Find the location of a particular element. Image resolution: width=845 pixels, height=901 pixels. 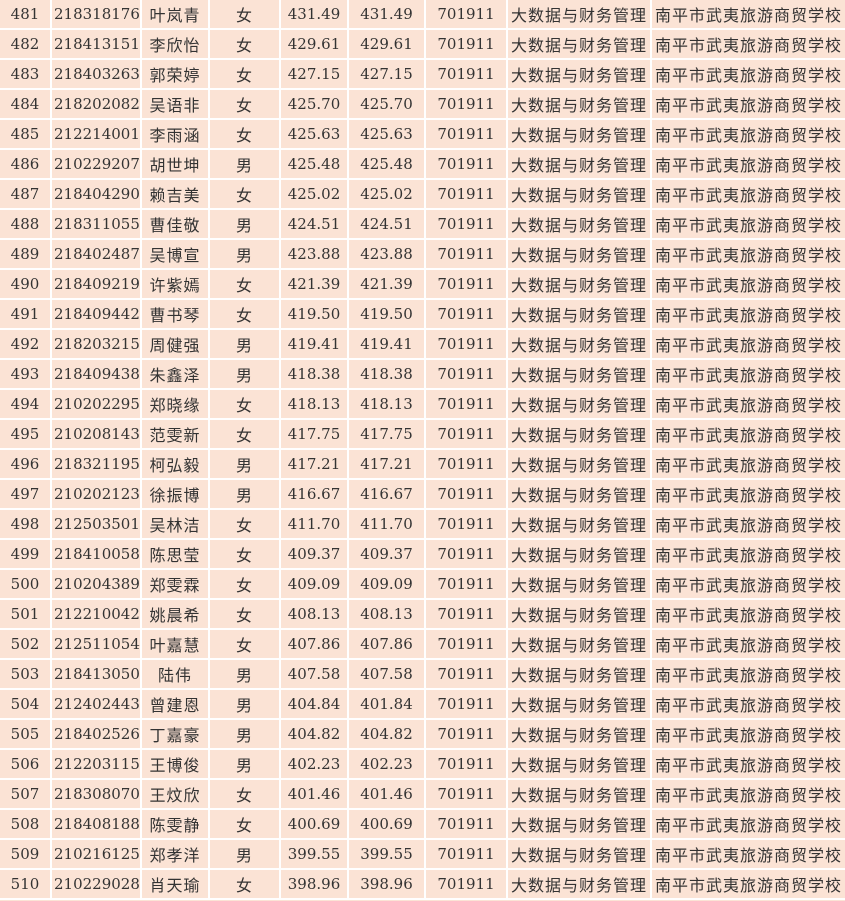

cell-score_2: 421.39 is located at coordinates (387, 285).